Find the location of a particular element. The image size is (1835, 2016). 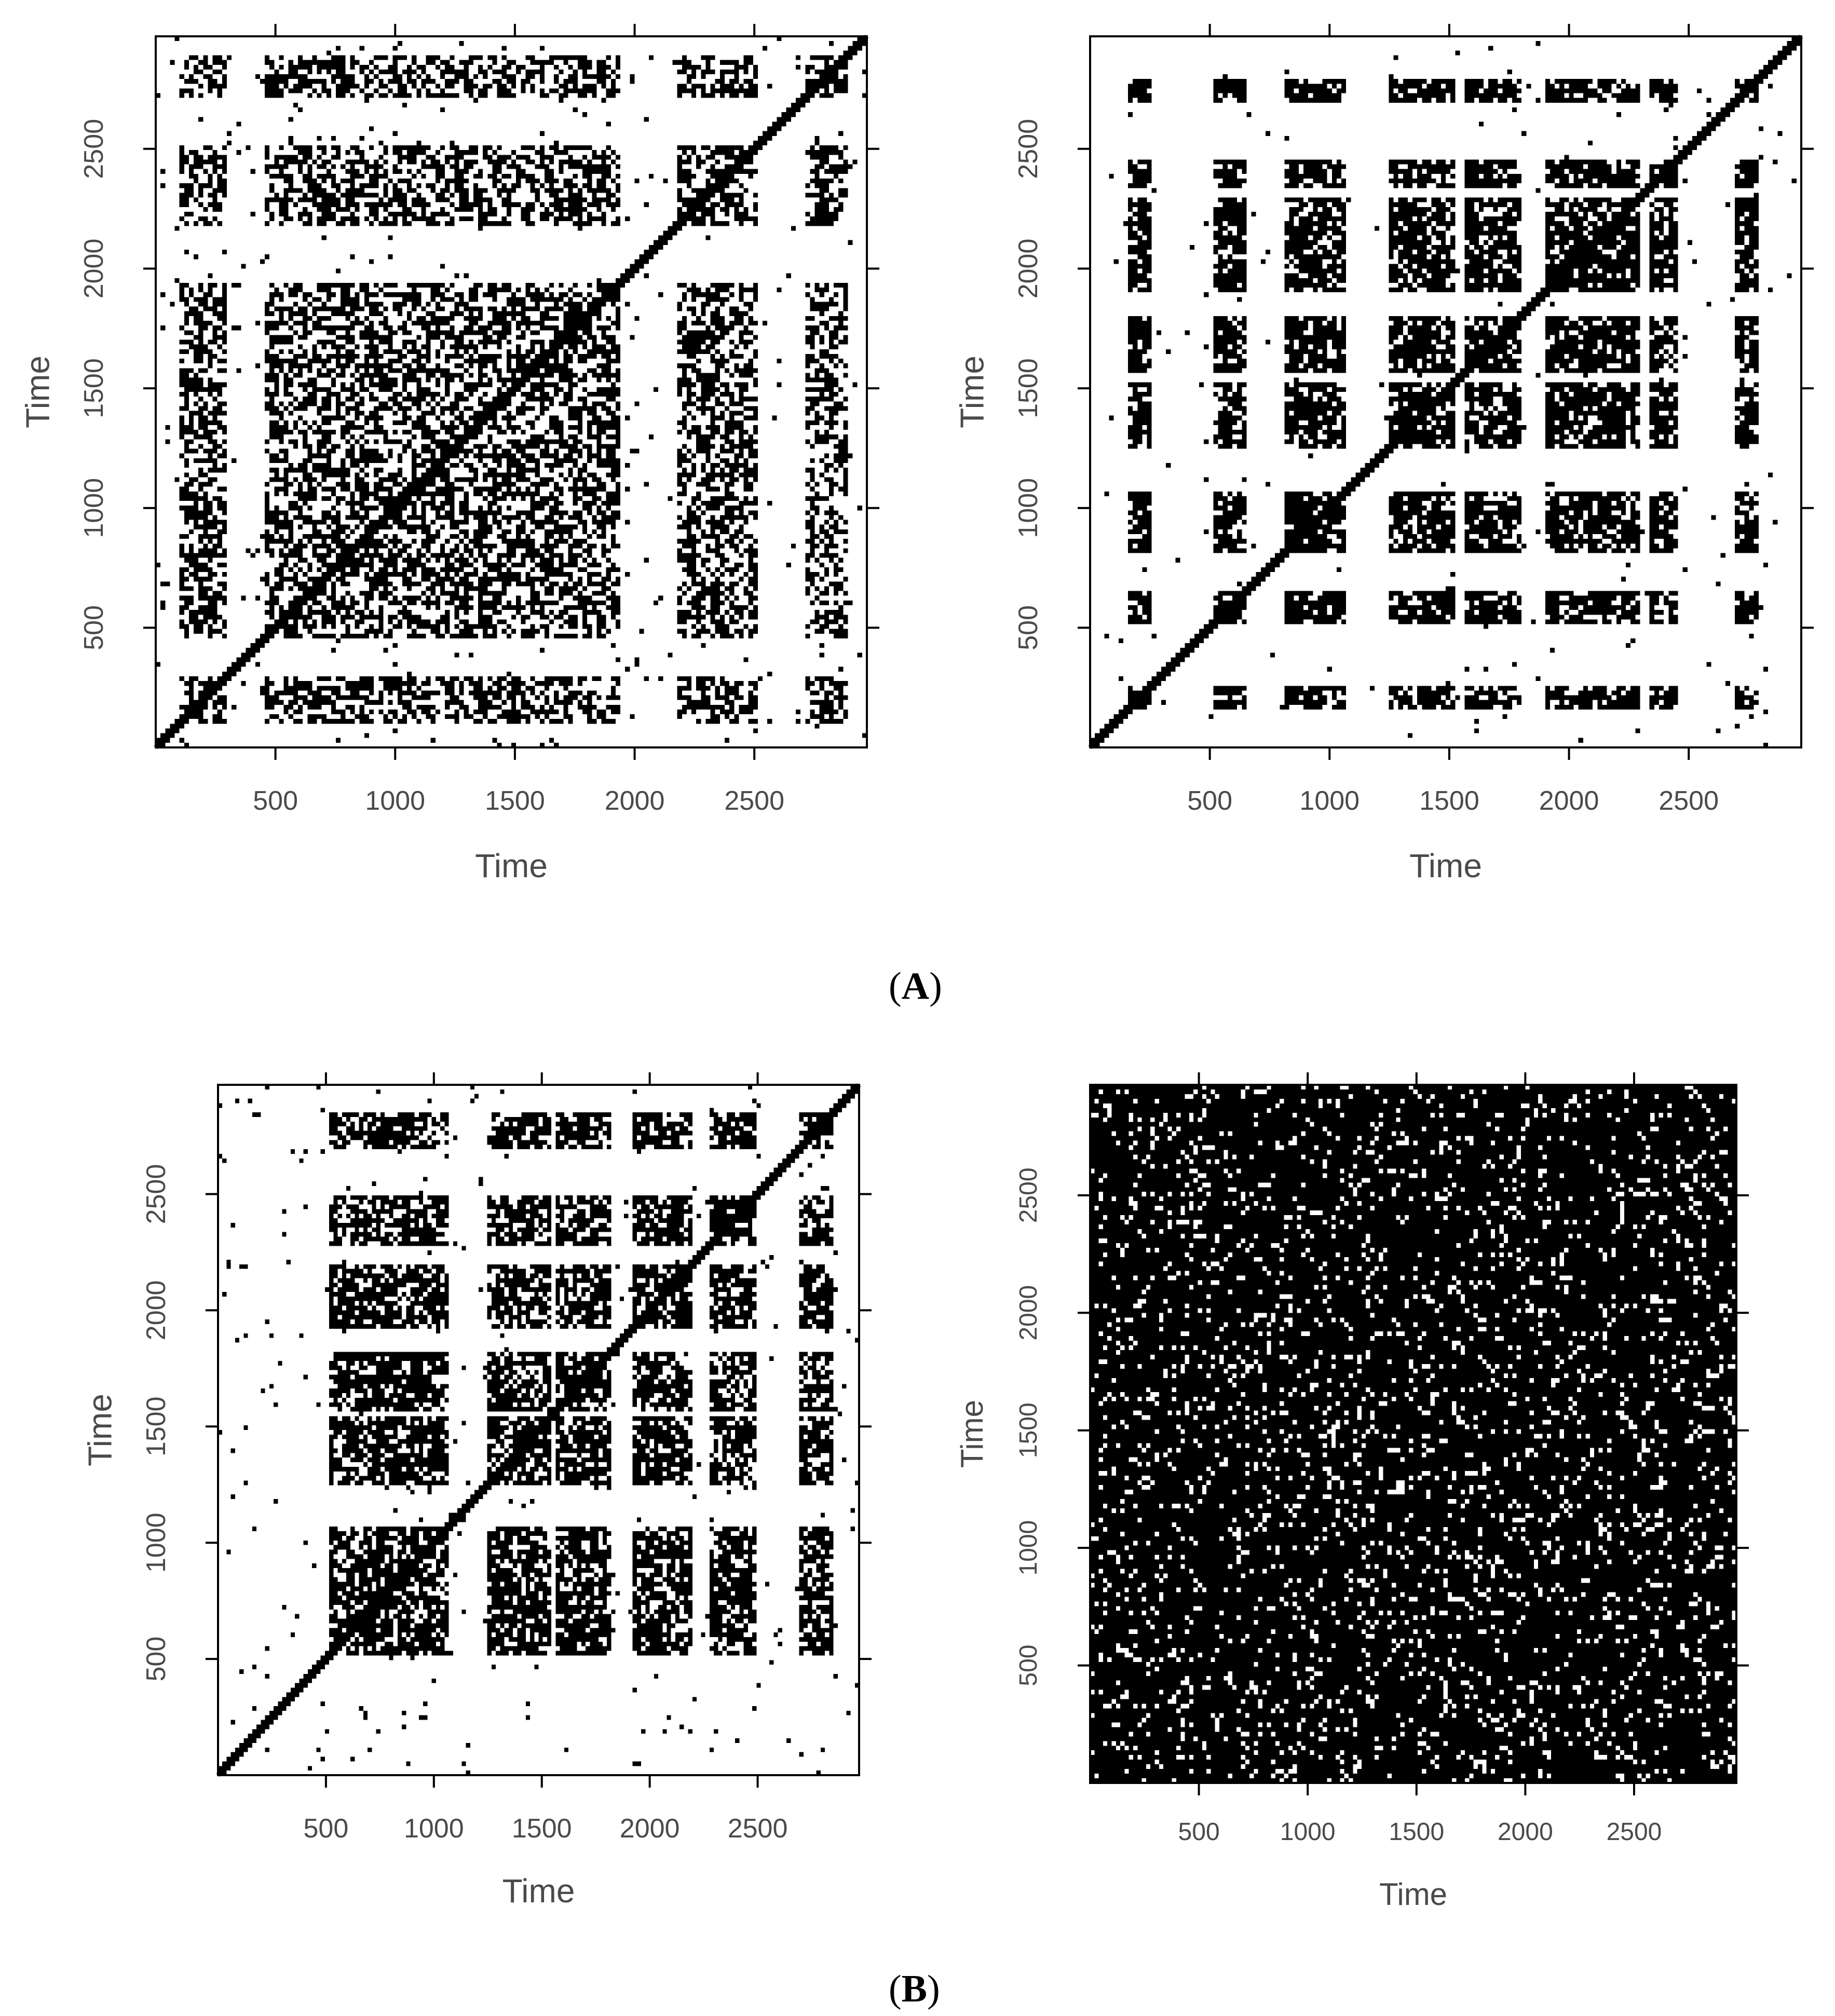

panel-caption-a: (A) is located at coordinates (916, 987).